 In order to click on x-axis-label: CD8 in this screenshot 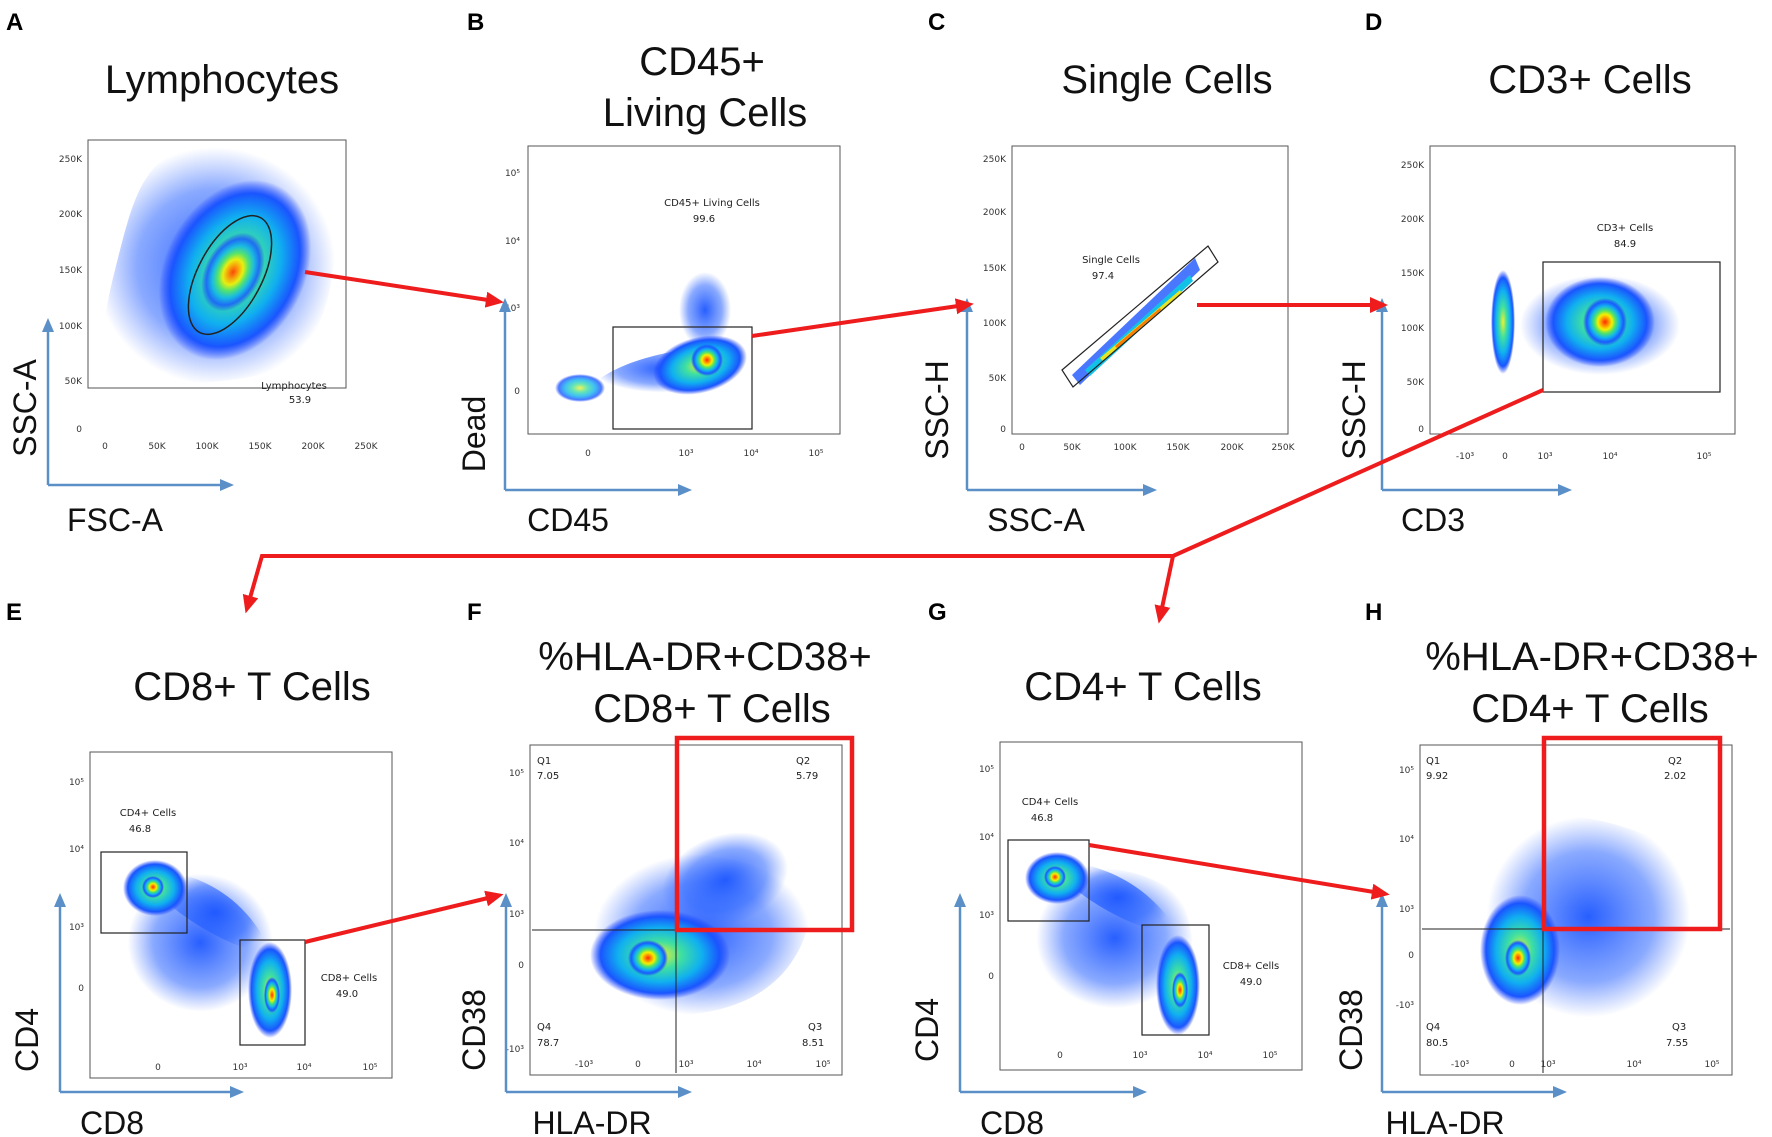, I will do `click(112, 1121)`.